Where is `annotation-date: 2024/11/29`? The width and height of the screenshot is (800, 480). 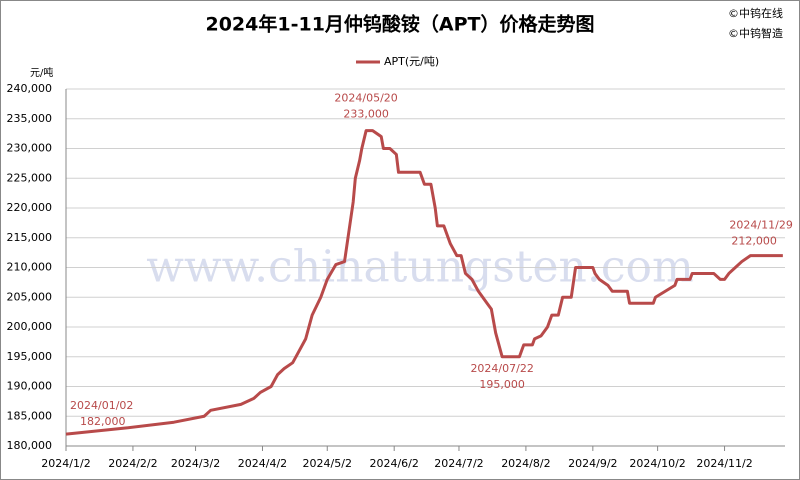
annotation-date: 2024/11/29 is located at coordinates (760, 225).